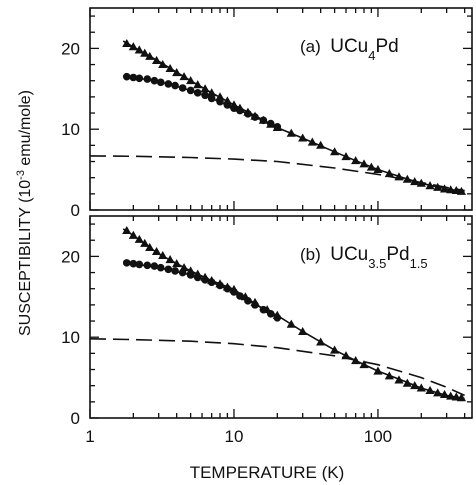  Describe the element at coordinates (200, 290) in the screenshot. I see `fit-curve` at that location.